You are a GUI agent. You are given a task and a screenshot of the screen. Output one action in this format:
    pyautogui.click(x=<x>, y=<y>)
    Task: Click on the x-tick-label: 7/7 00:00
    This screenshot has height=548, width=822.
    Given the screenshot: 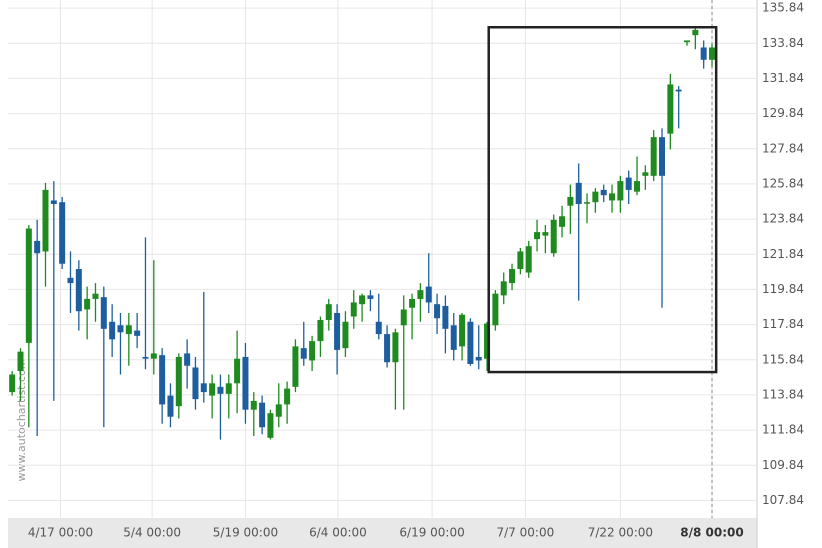 What is the action you would take?
    pyautogui.click(x=526, y=533)
    